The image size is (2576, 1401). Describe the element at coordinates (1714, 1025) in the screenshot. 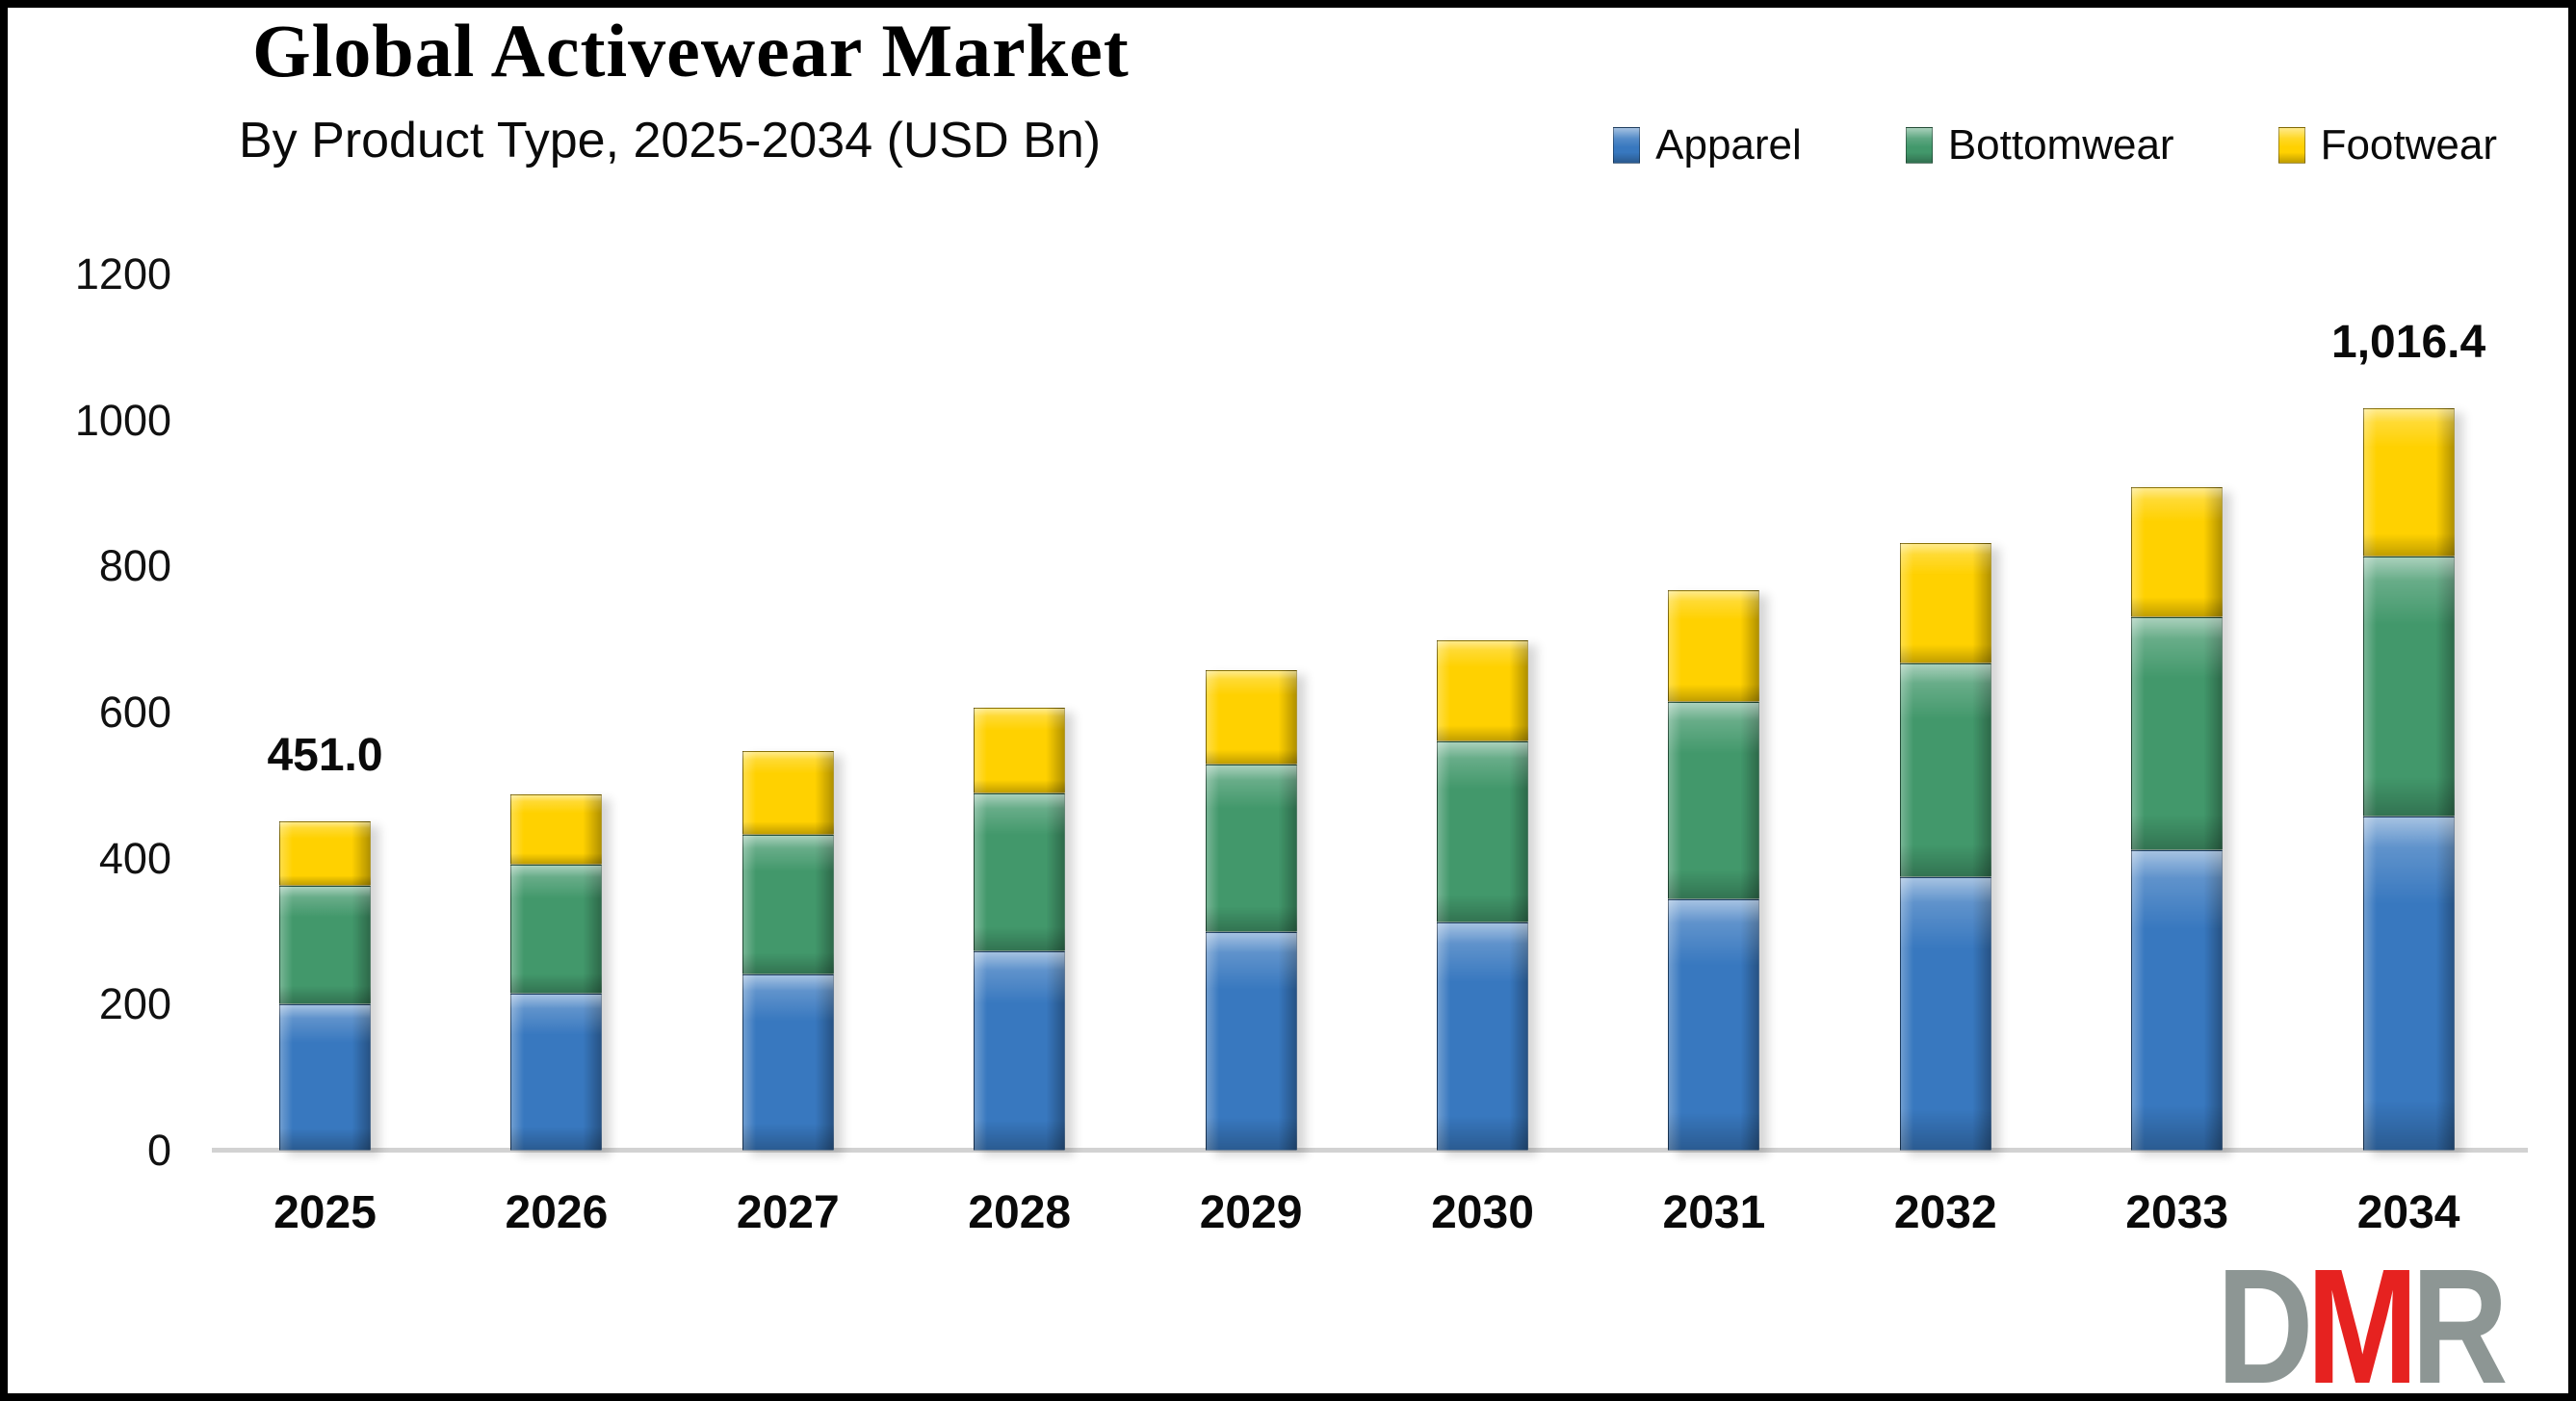

I see `bar-segment-apparel-2031` at that location.